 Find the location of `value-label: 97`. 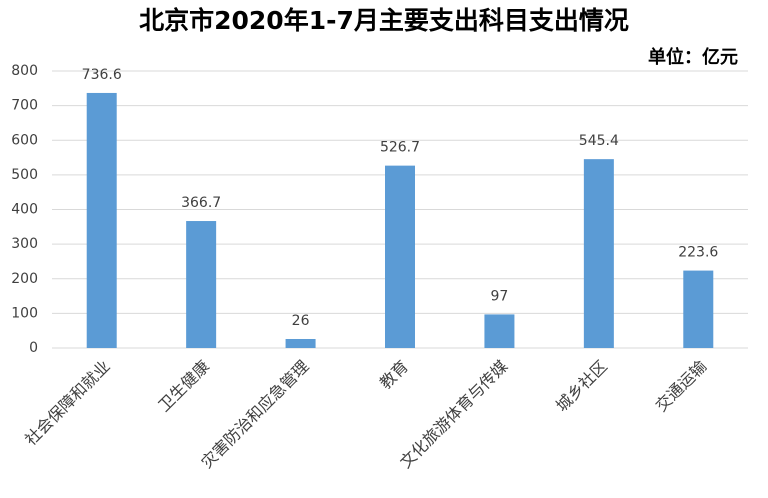

value-label: 97 is located at coordinates (500, 296).